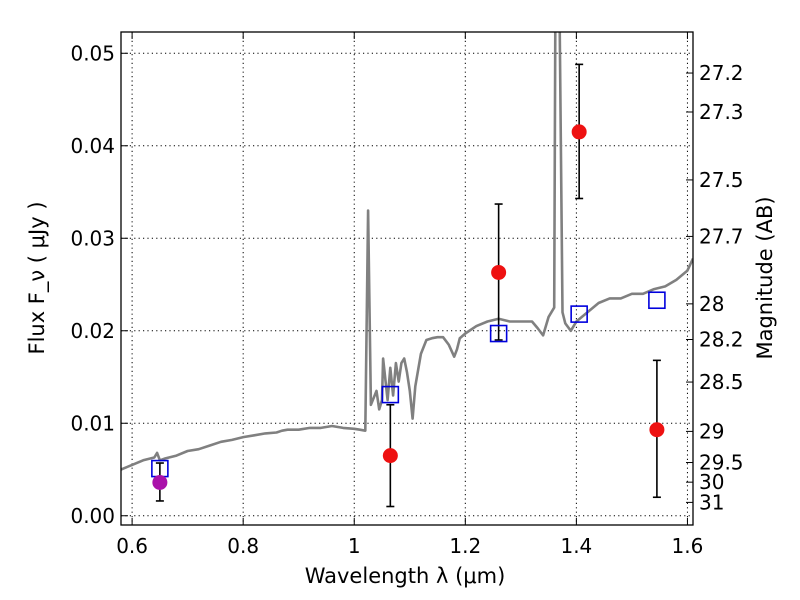  Describe the element at coordinates (92, 516) in the screenshot. I see `y-tick-label: 0.00` at that location.